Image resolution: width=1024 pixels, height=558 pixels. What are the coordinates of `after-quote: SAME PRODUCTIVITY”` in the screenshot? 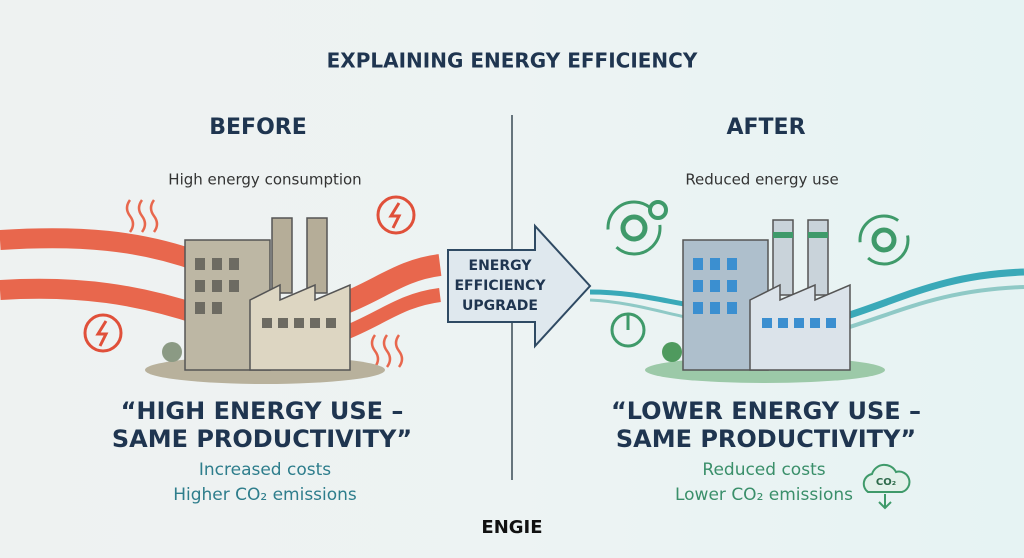 It's located at (766, 439).